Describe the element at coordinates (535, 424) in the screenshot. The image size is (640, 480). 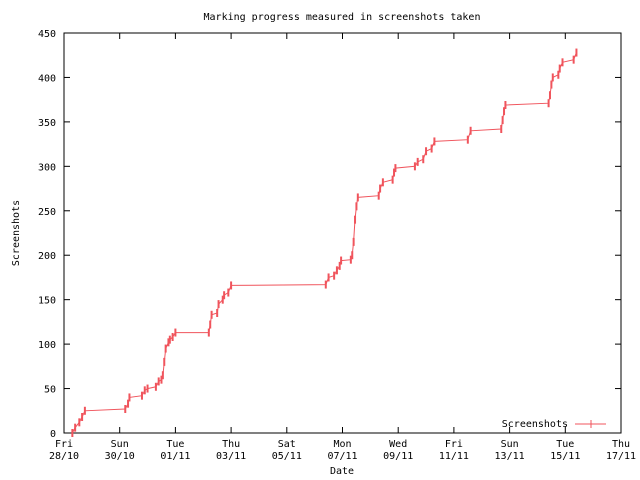
I see `legend-label: Screenshots` at that location.